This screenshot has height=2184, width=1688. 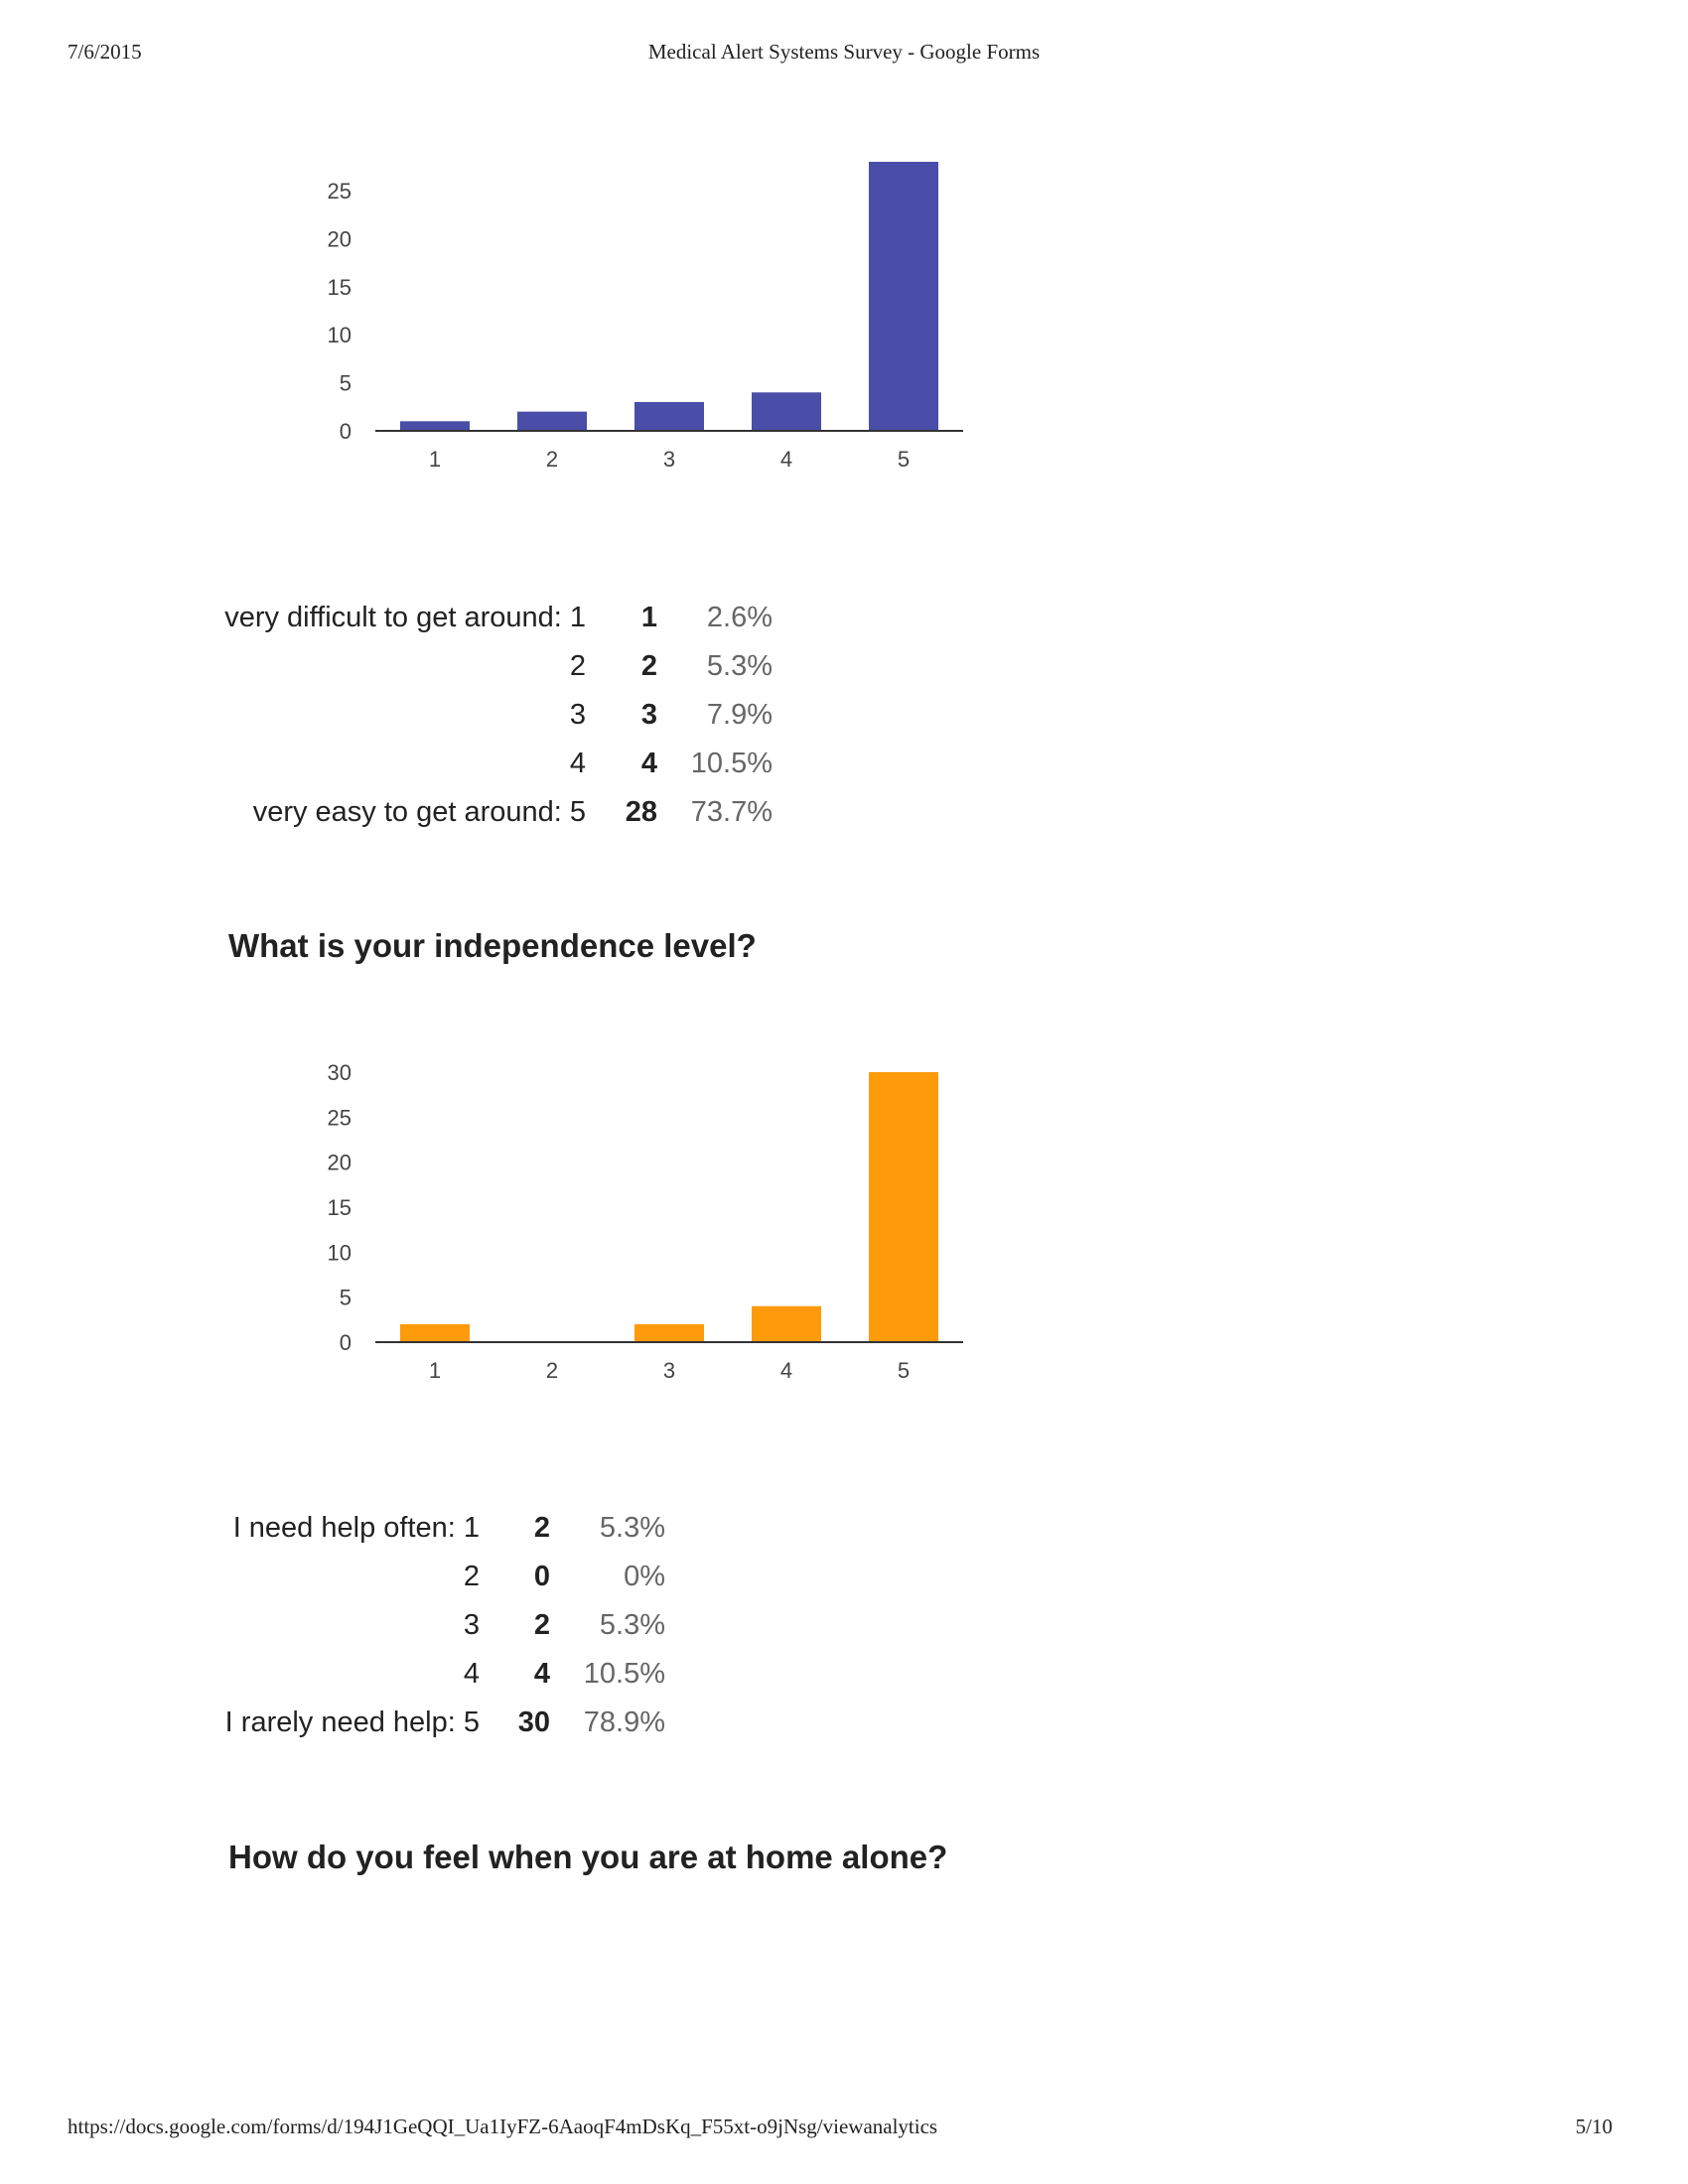 I want to click on response-label: I need help often: 1, so click(x=356, y=1528).